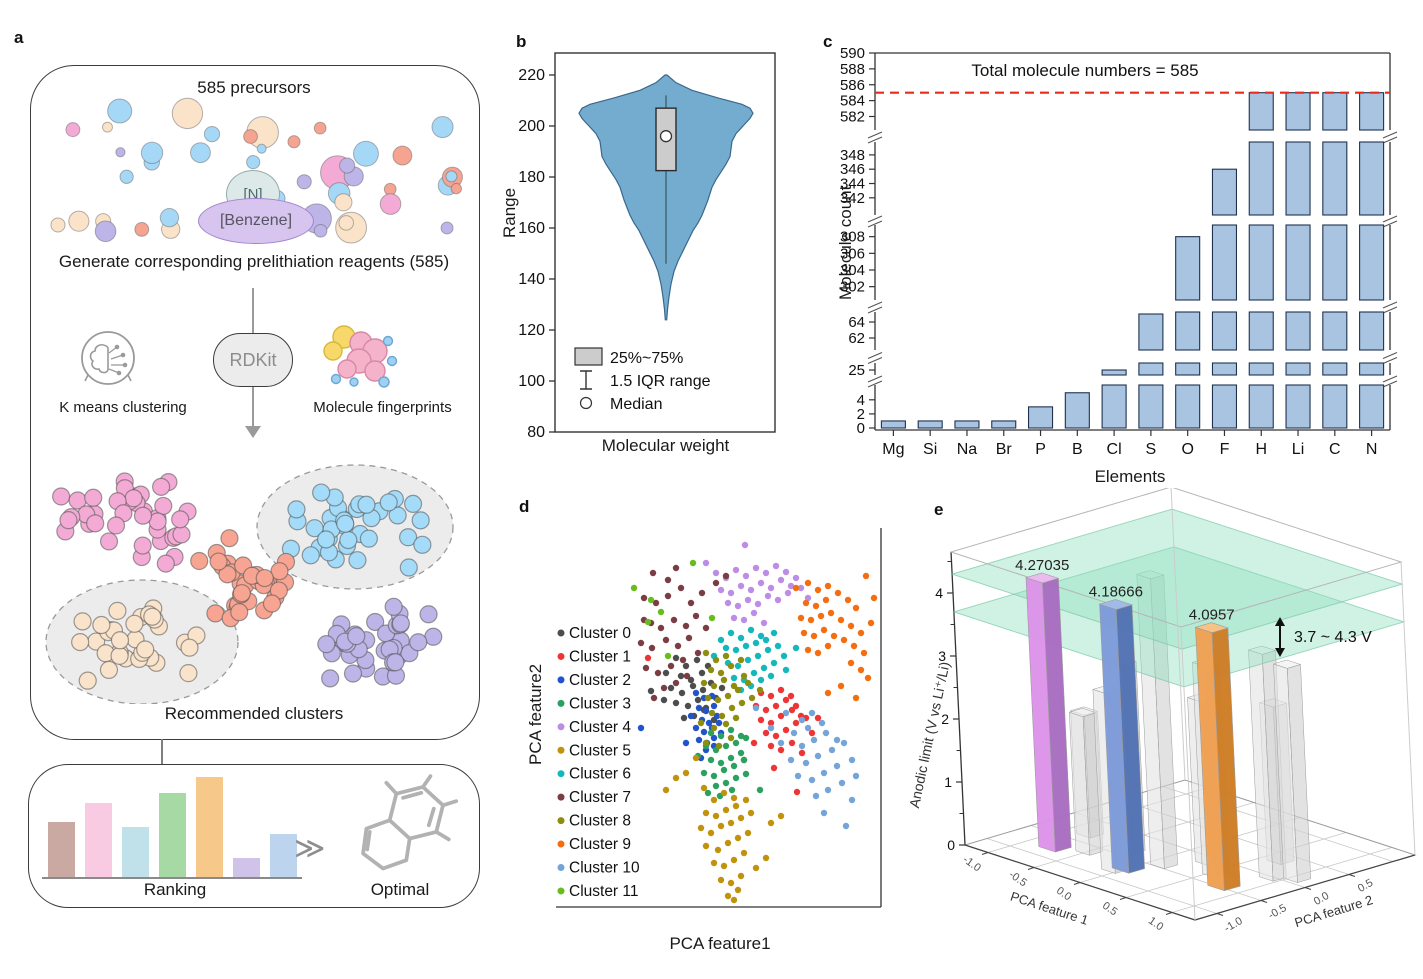 The height and width of the screenshot is (979, 1423). Describe the element at coordinates (586, 380) in the screenshot. I see `legend-whisker-glyph` at that location.